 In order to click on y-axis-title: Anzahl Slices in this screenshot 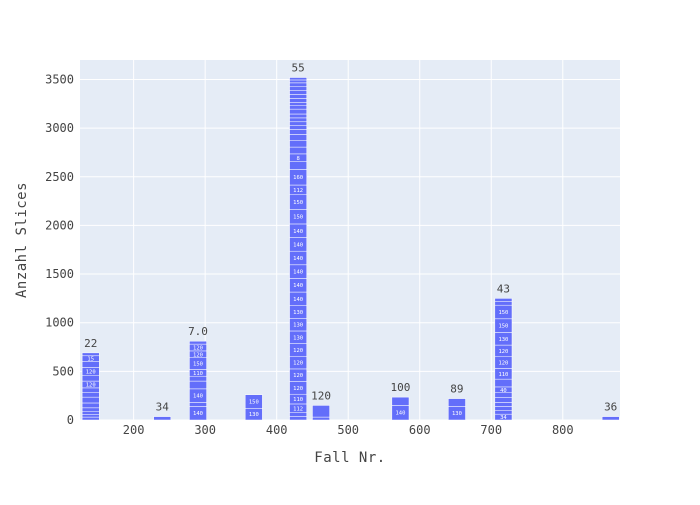, I will do `click(22, 240)`.